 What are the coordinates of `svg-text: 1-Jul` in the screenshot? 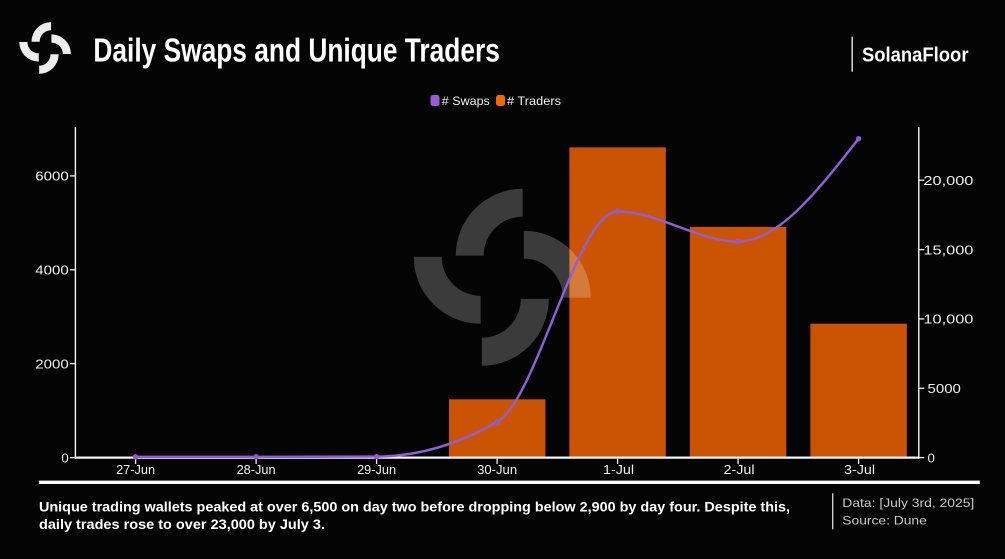 It's located at (618, 469).